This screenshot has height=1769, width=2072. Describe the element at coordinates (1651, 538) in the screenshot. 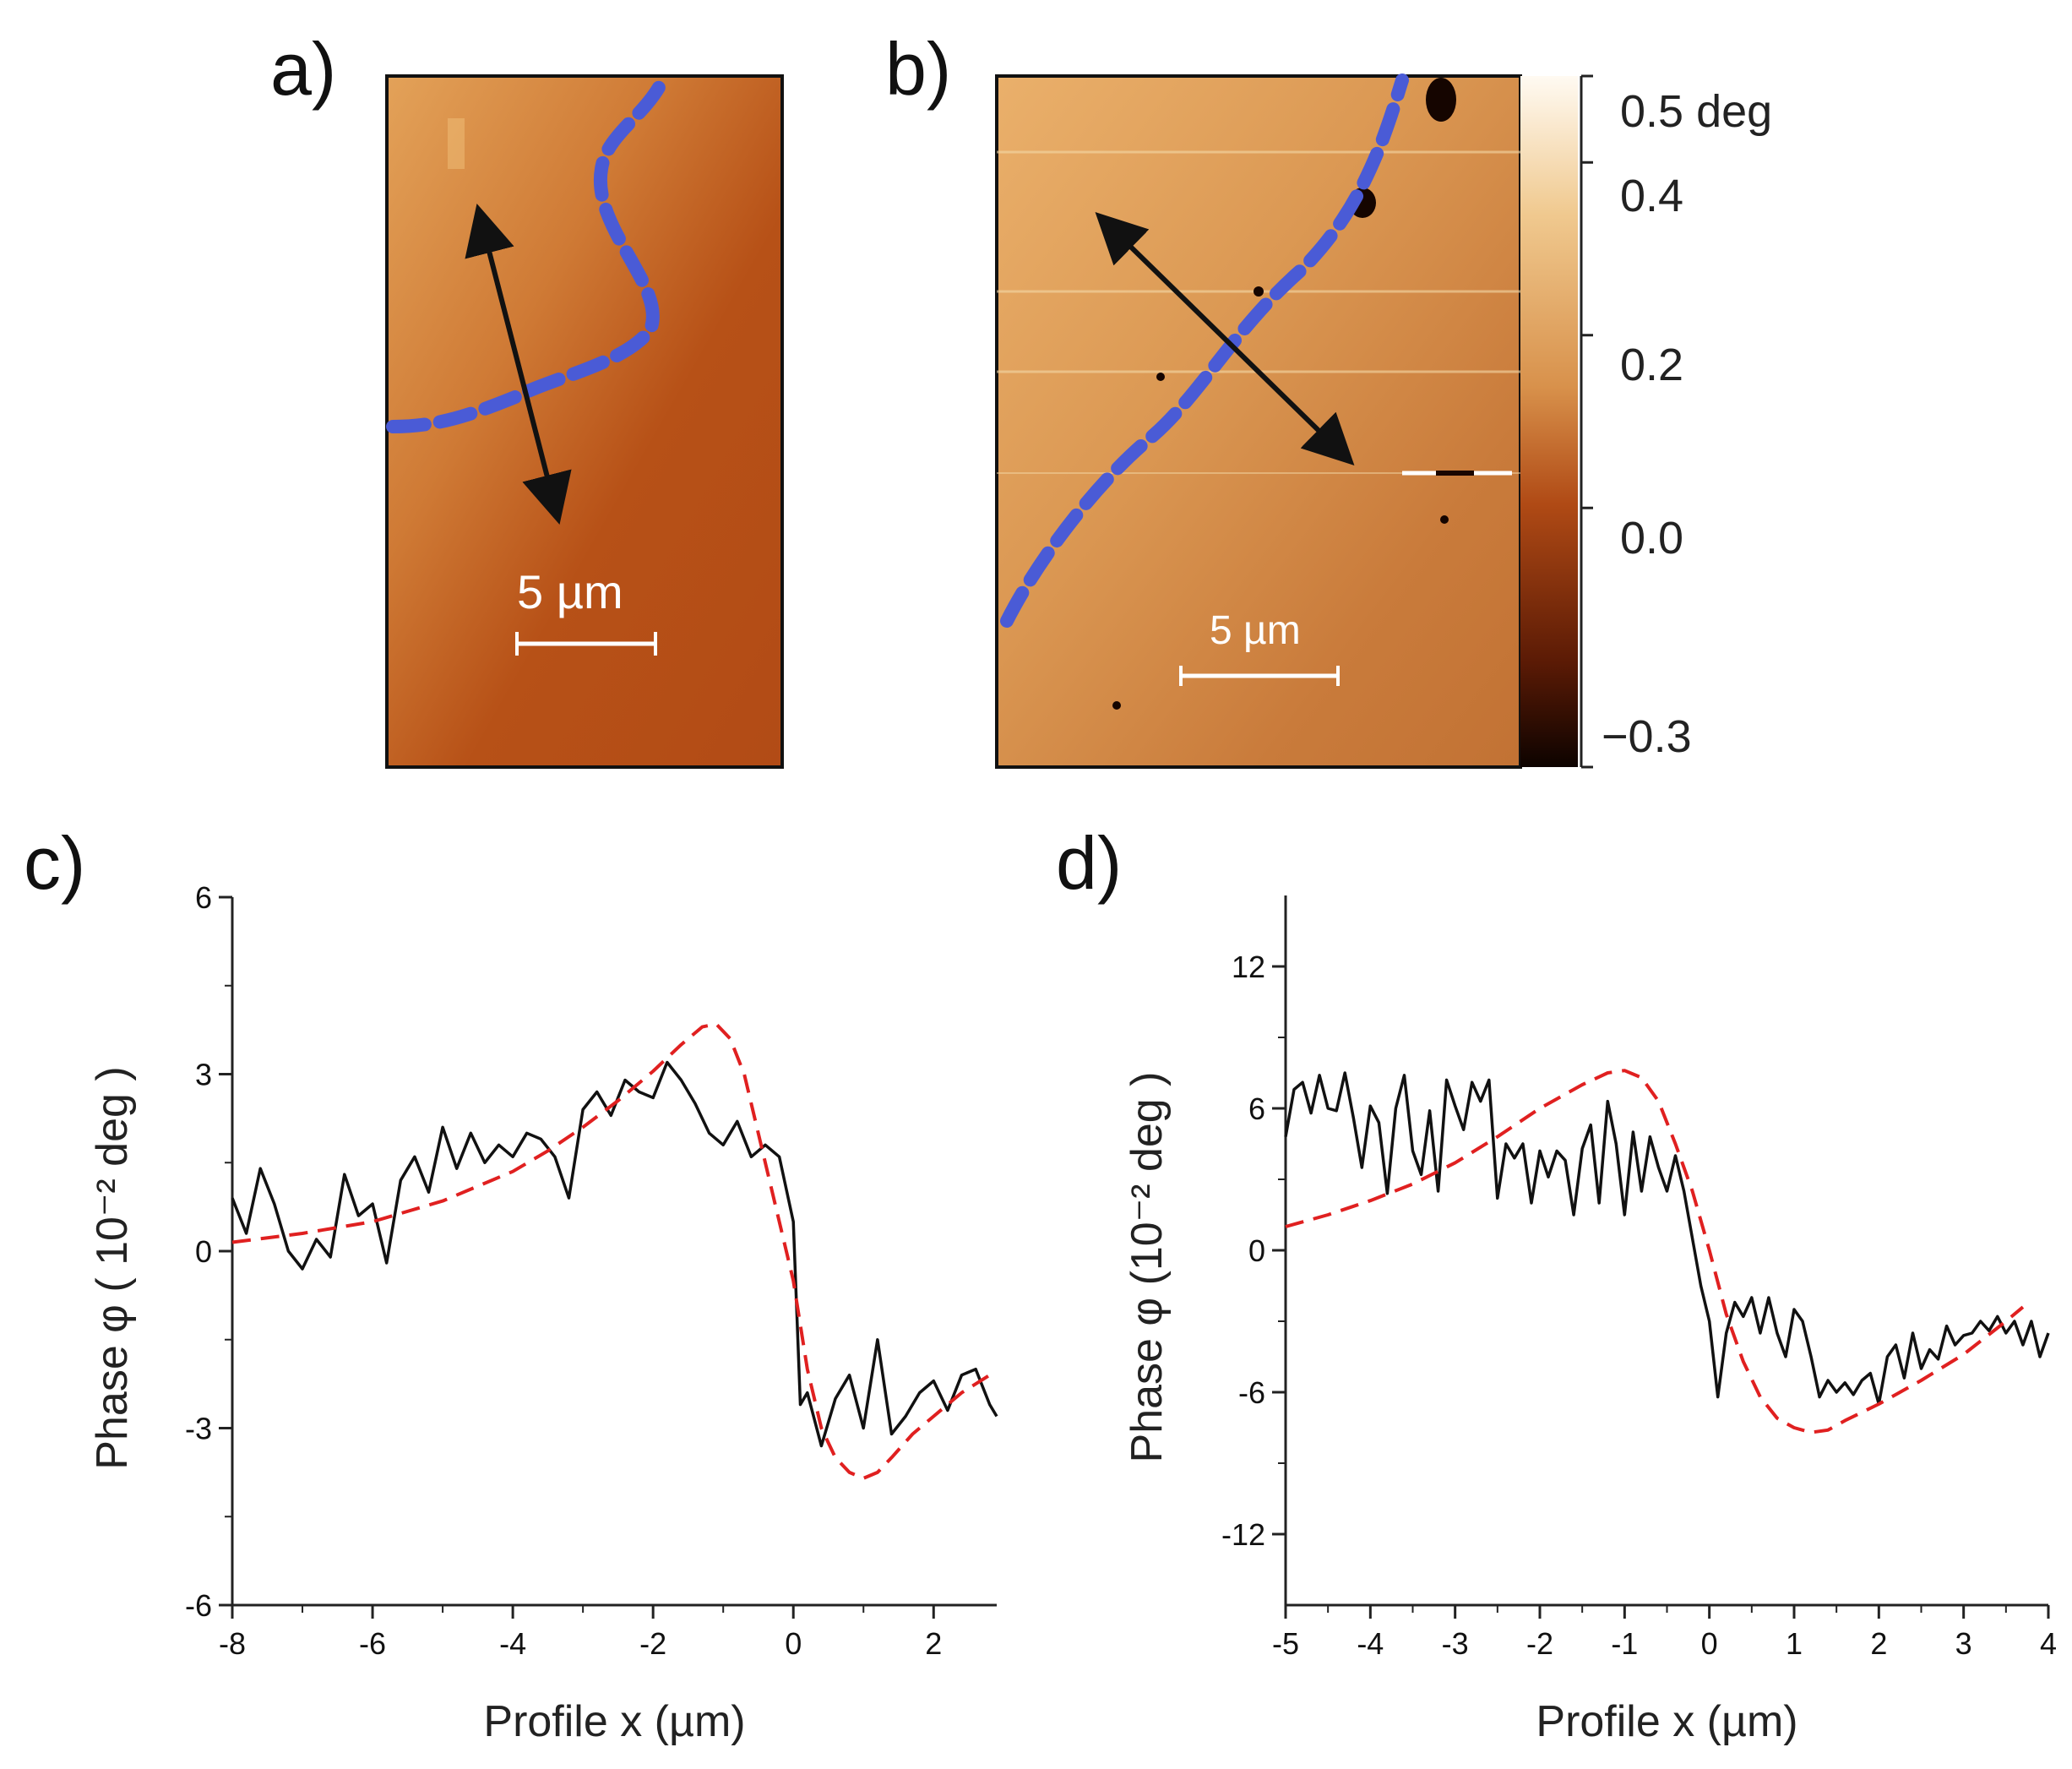

I see `colorbar-label-3: 0.0` at that location.